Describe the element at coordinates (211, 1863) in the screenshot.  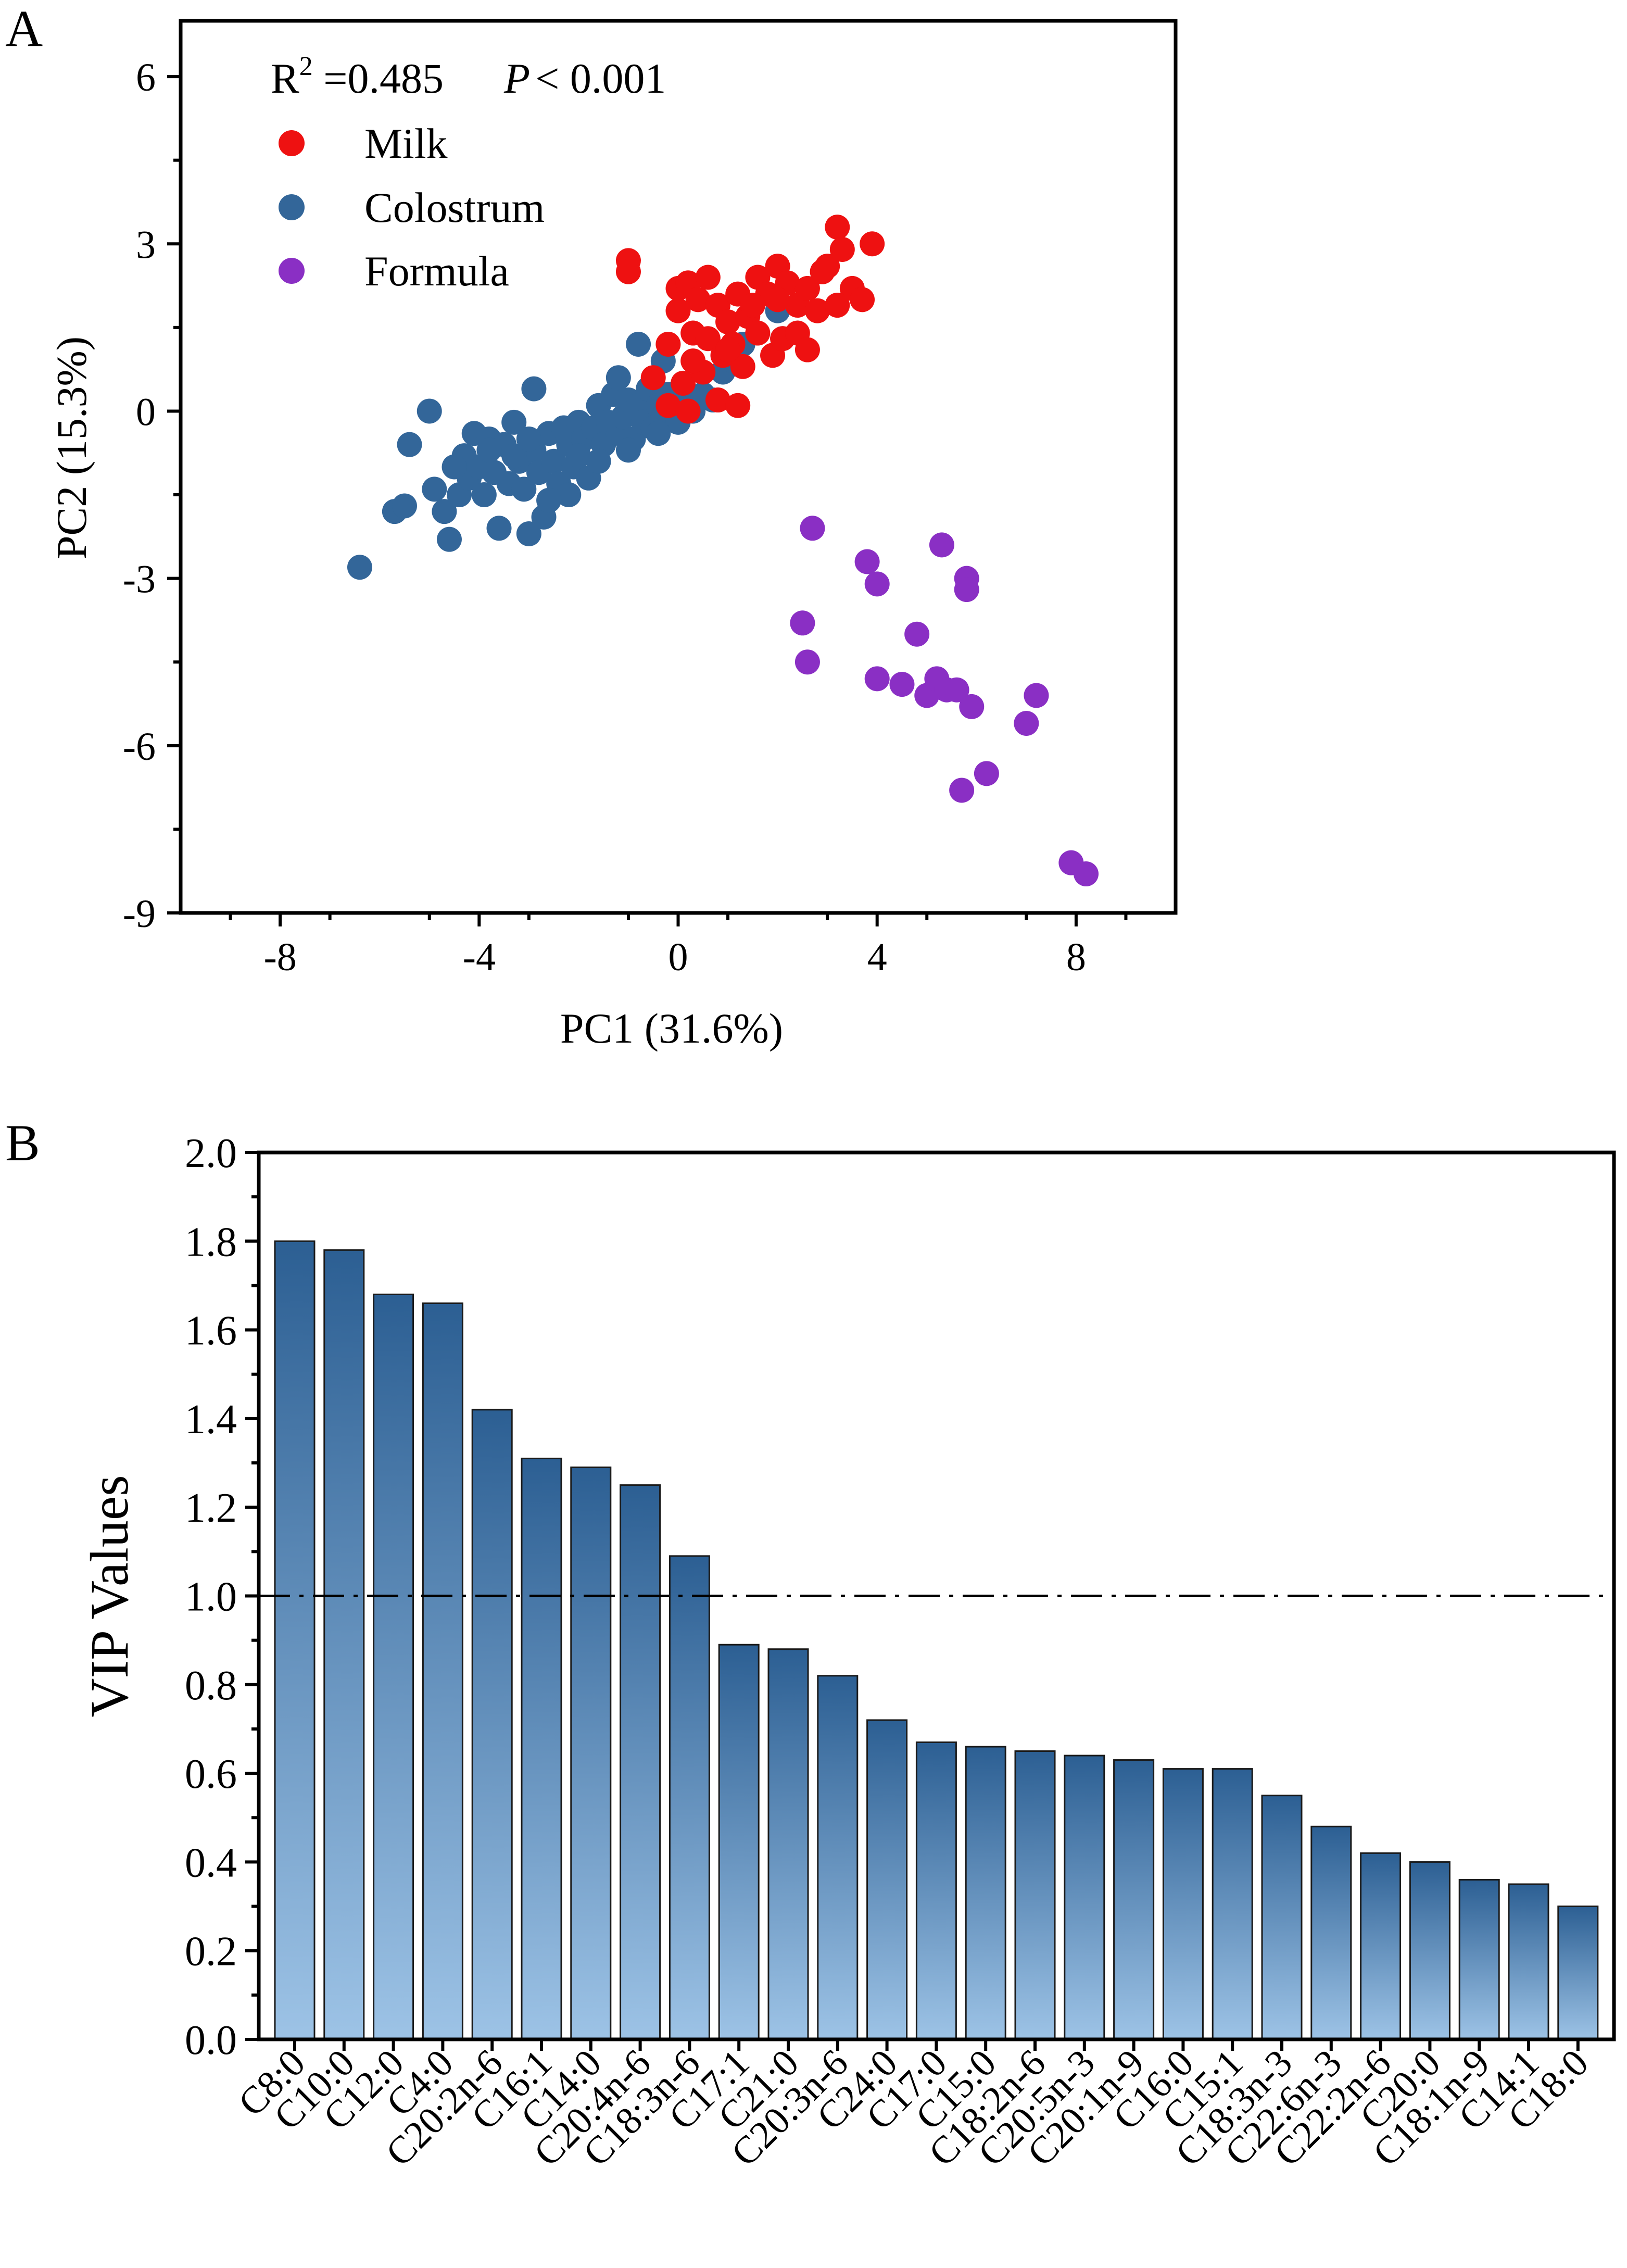
I see `vip-y-tick-label: 0.4` at that location.